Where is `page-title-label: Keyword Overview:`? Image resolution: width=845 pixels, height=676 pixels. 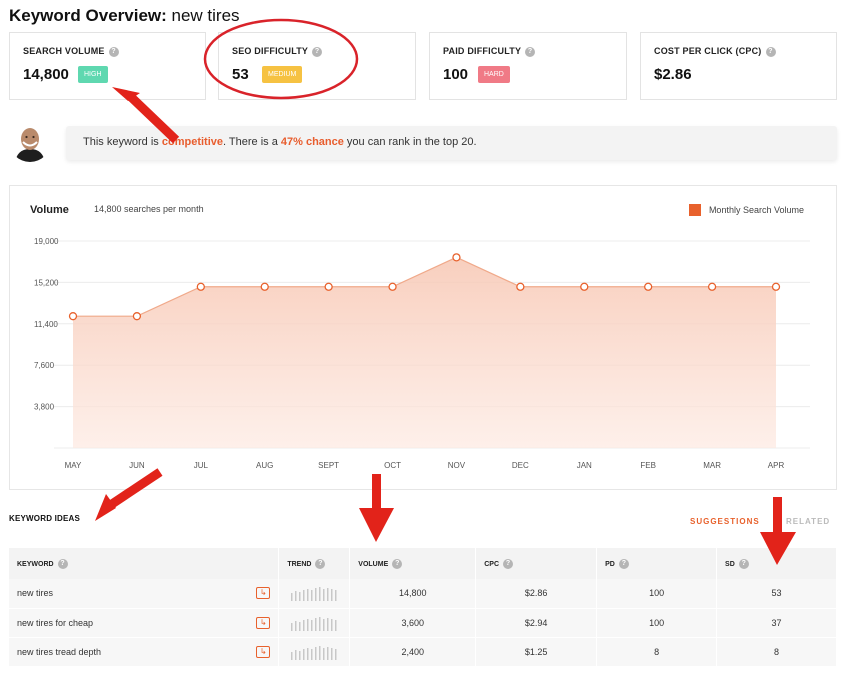
page-title-label: Keyword Overview: is located at coordinates (88, 15).